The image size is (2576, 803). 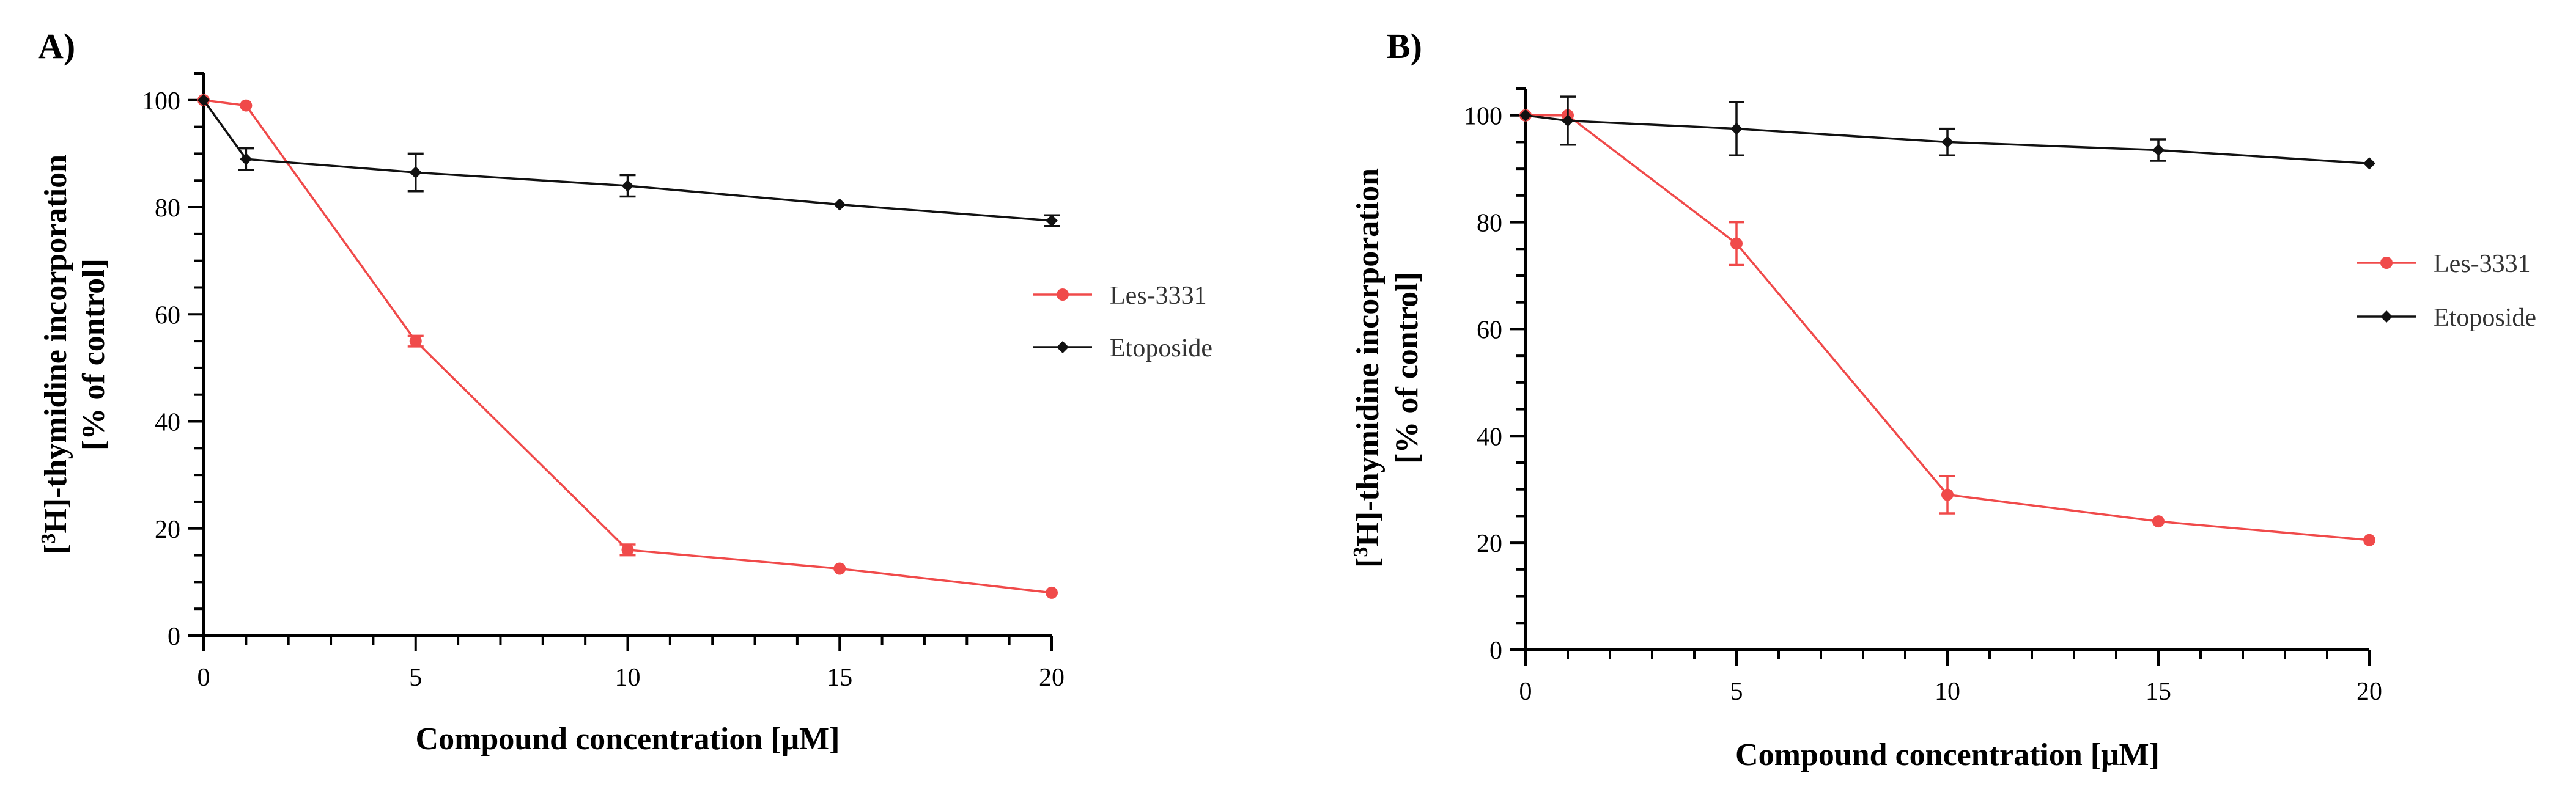 I want to click on panel-label: A), so click(x=56, y=46).